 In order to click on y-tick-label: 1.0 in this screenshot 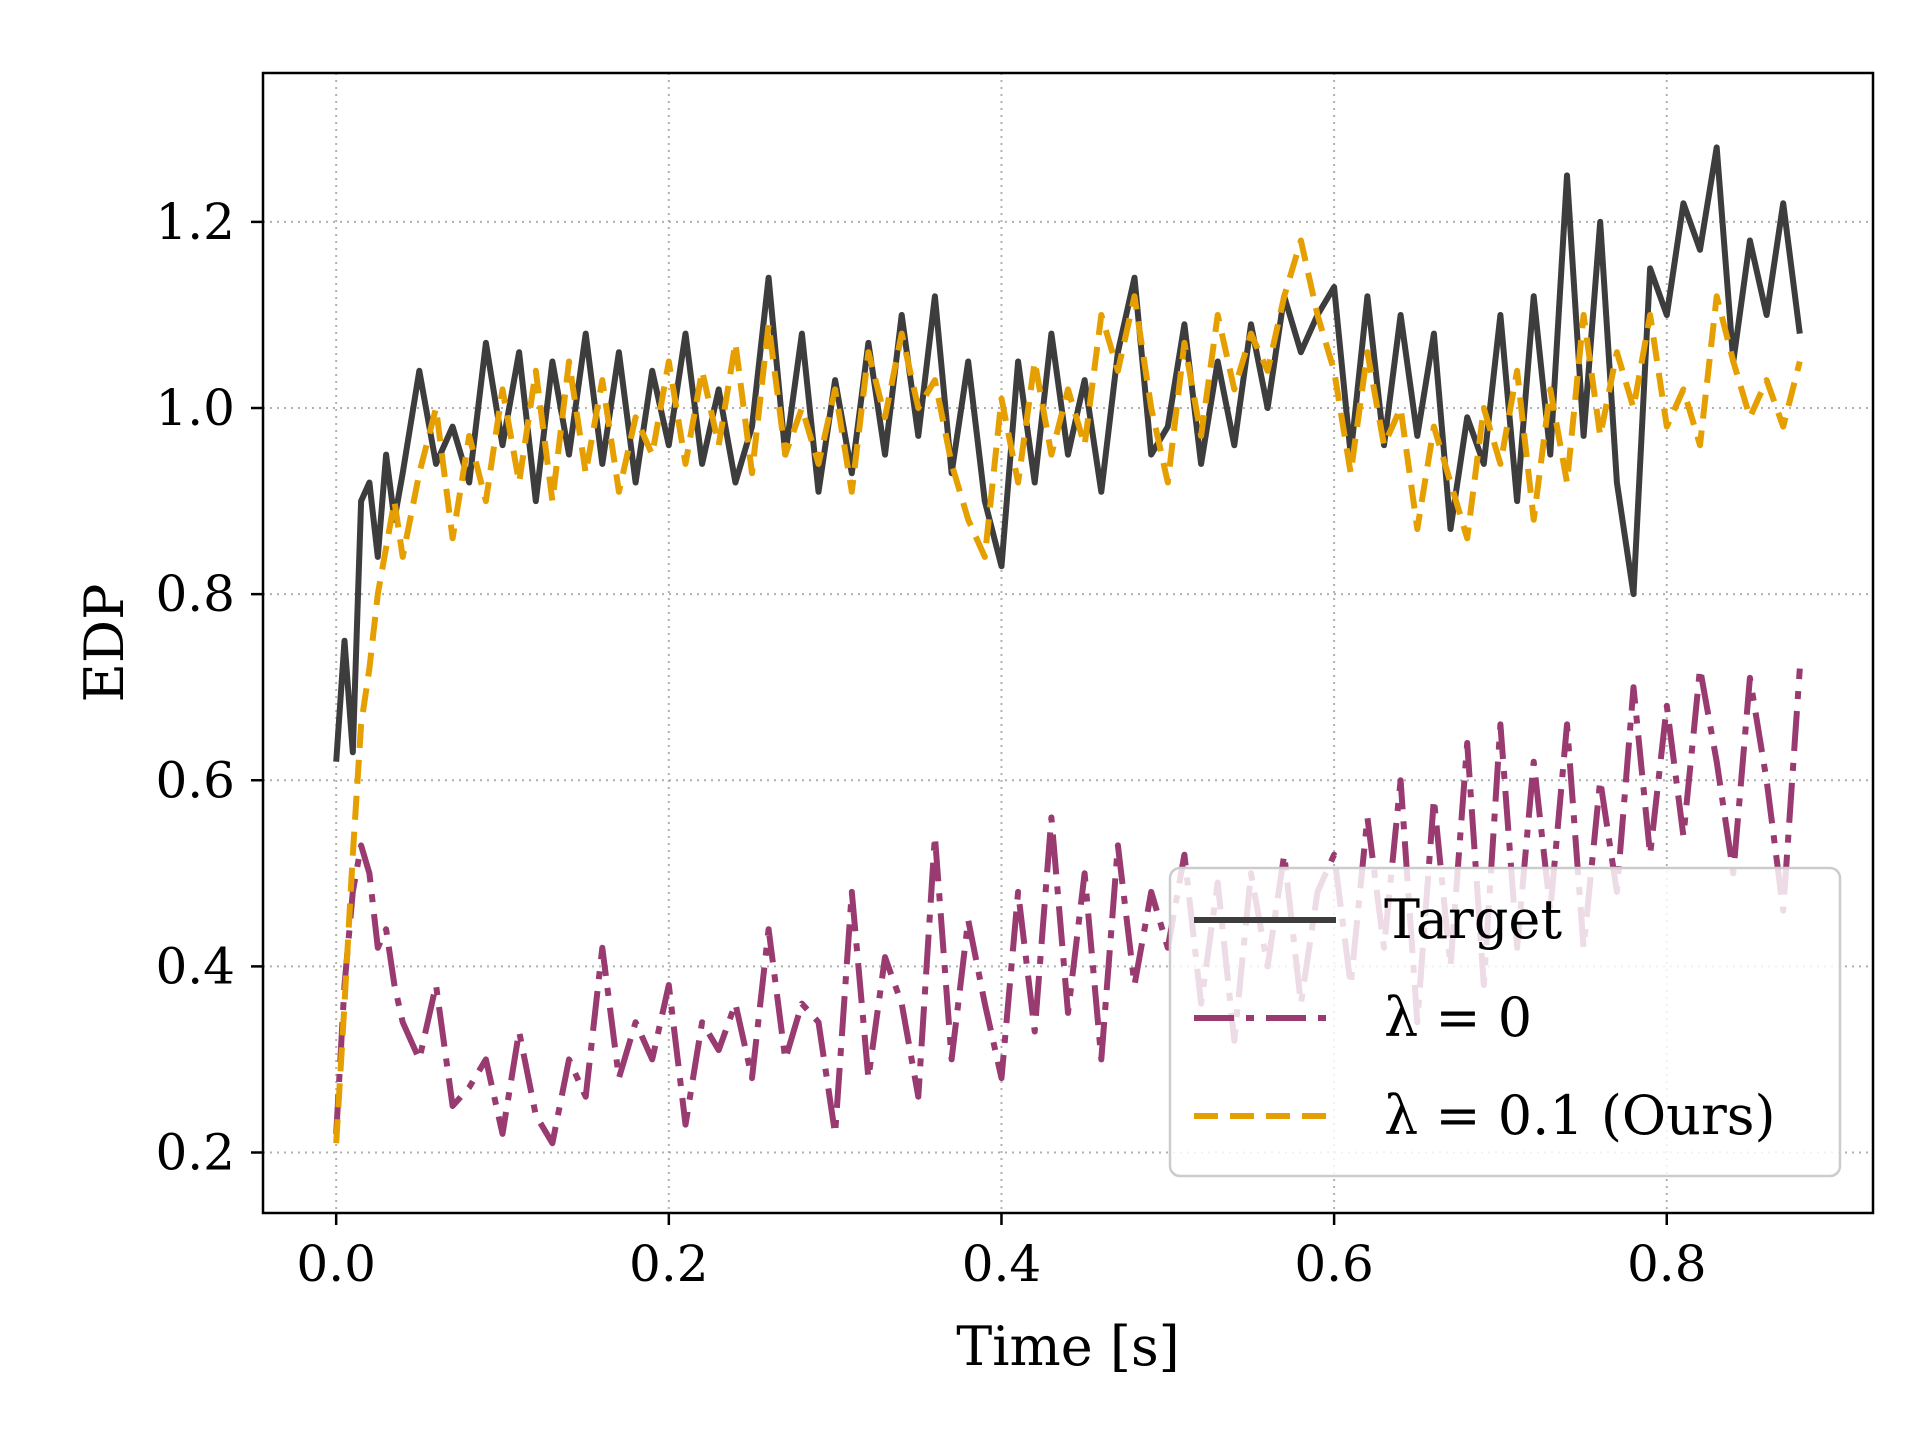, I will do `click(195, 408)`.